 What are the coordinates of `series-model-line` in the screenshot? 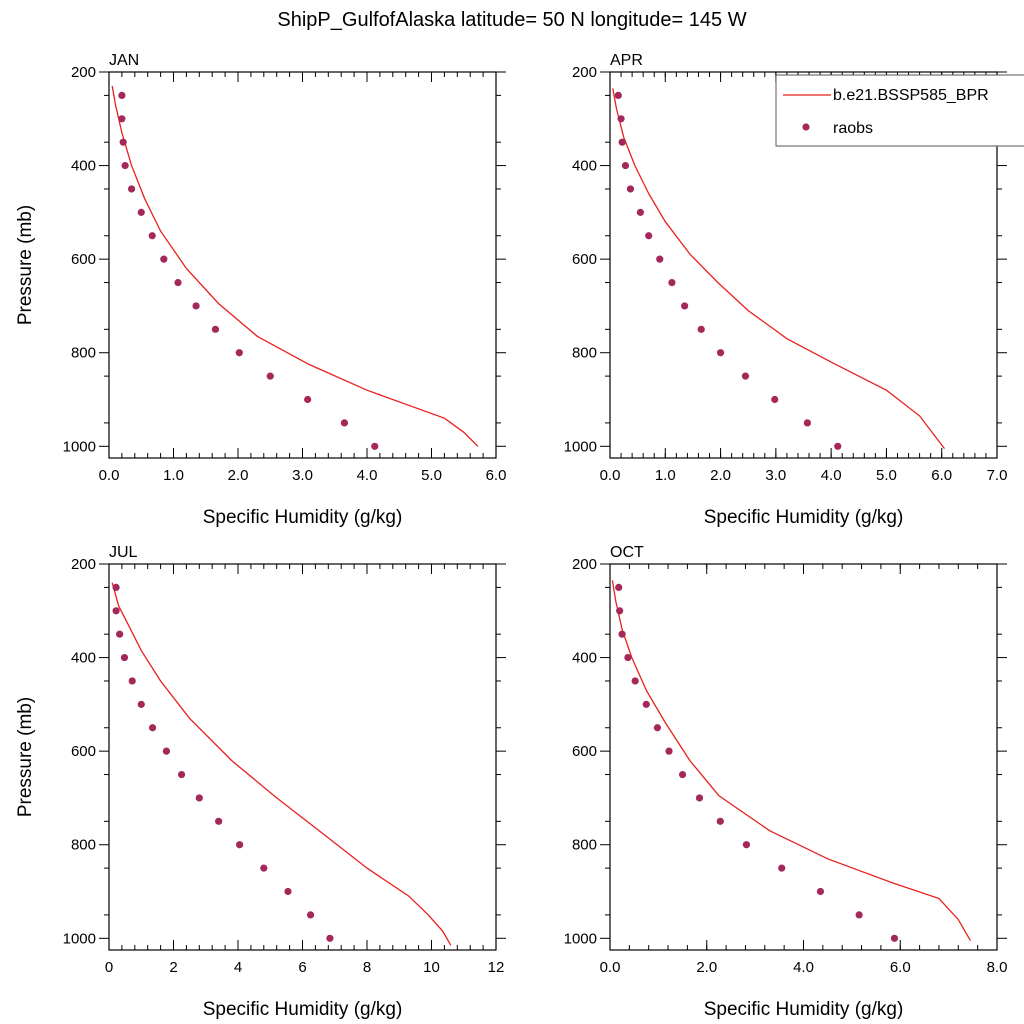 It's located at (791, 760).